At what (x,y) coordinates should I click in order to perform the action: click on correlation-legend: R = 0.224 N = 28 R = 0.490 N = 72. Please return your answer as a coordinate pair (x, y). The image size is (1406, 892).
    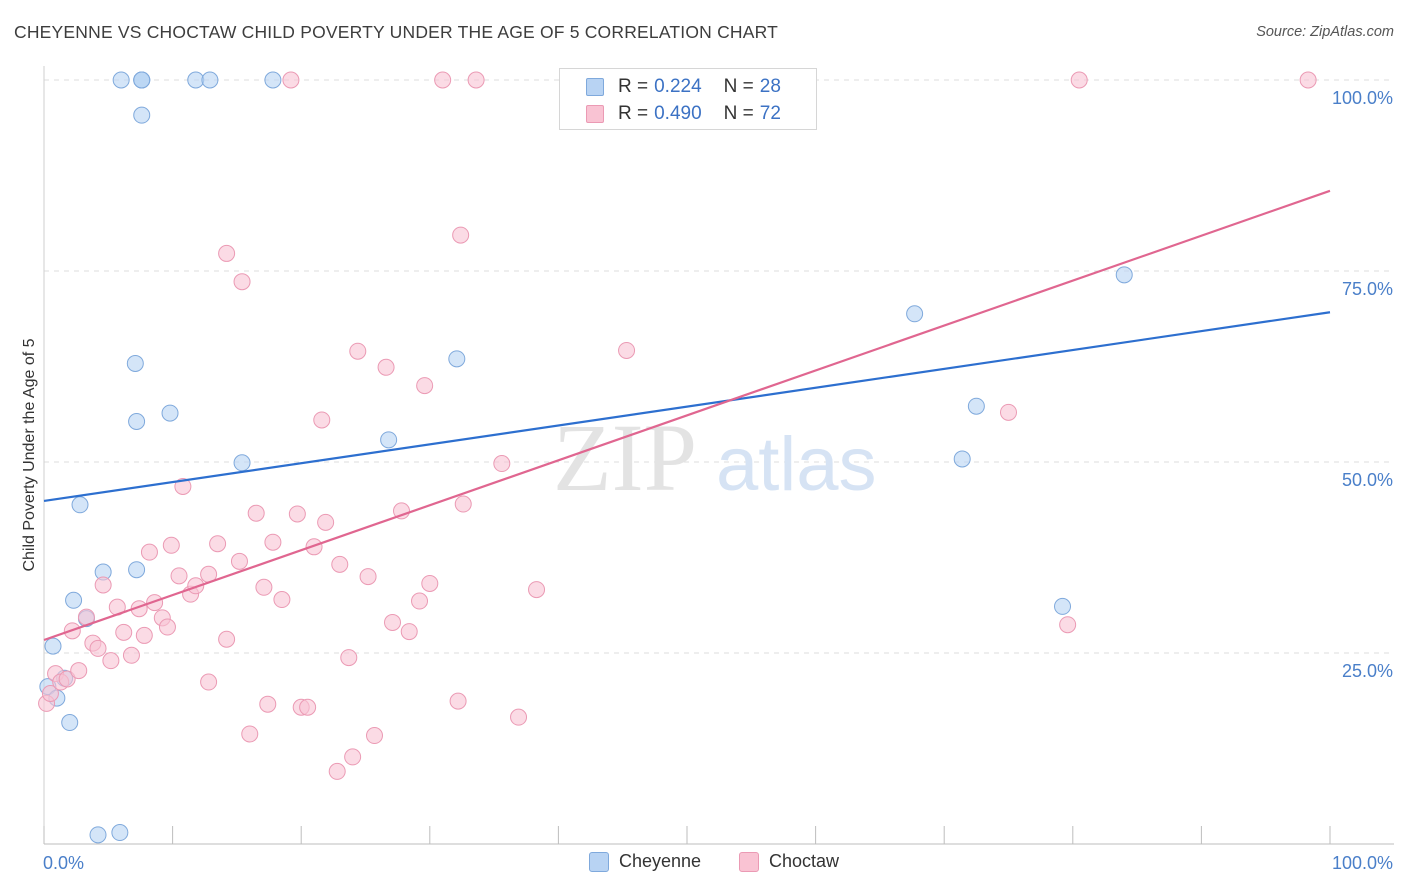
    Looking at the image, I should click on (688, 99).